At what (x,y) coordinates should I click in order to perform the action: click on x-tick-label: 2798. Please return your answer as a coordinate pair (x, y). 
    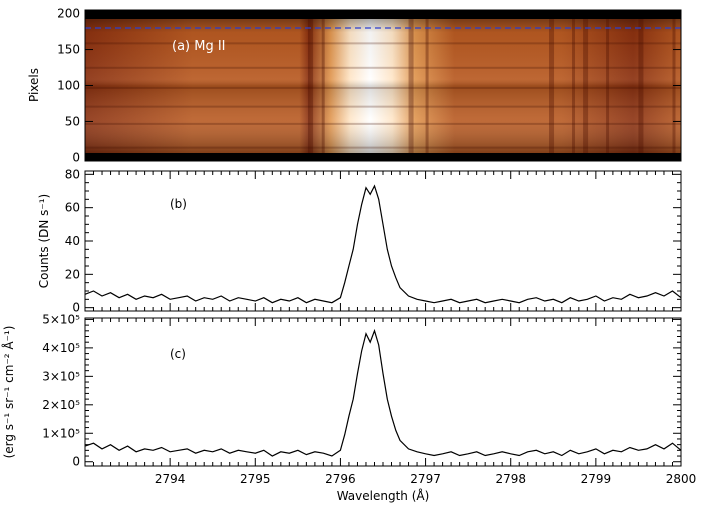
    Looking at the image, I should click on (510, 479).